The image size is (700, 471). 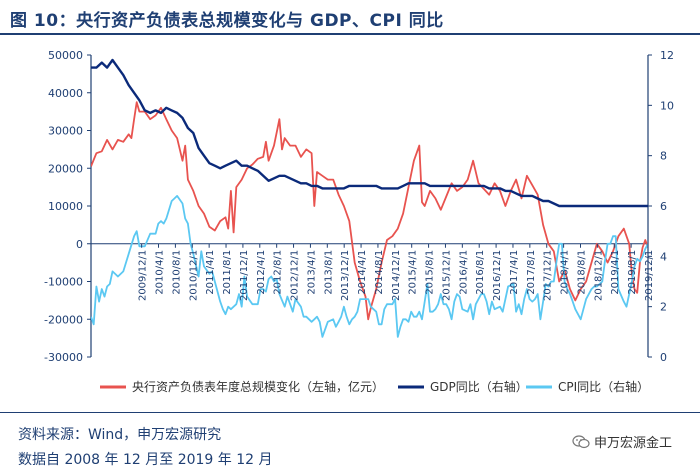 I want to click on x-tick-label: 2018/12/1, so click(x=598, y=275).